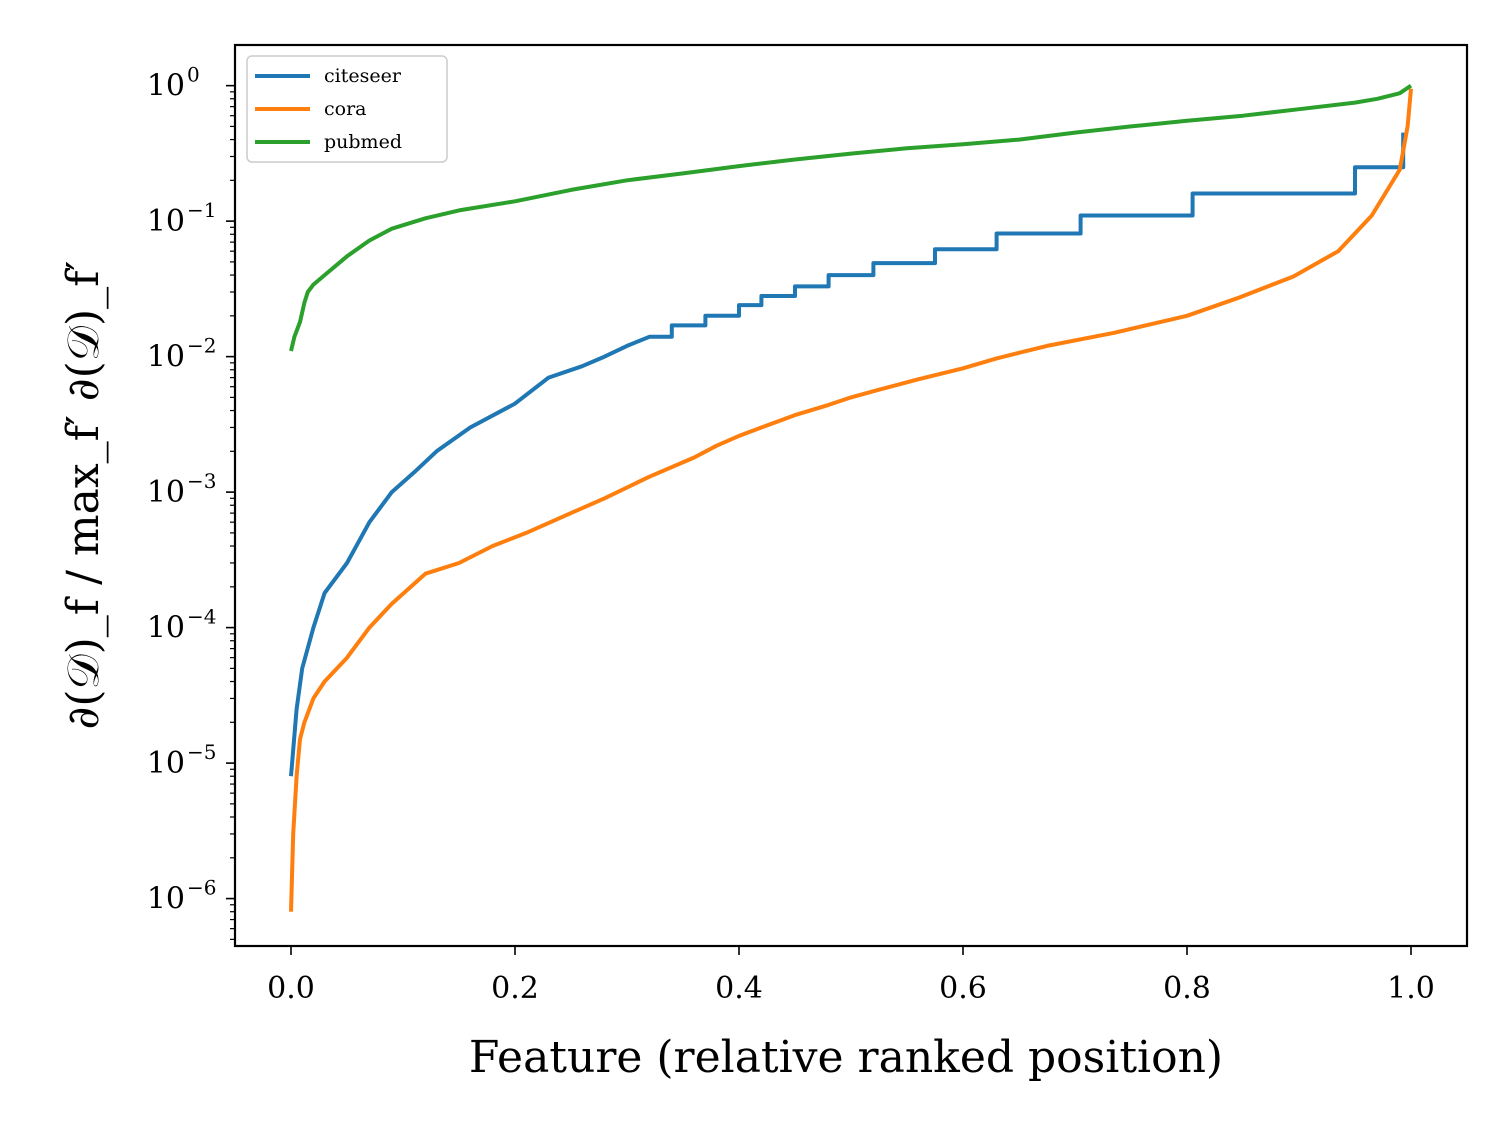 Image resolution: width=1511 pixels, height=1133 pixels. I want to click on x-tick-label: 0.0, so click(291, 988).